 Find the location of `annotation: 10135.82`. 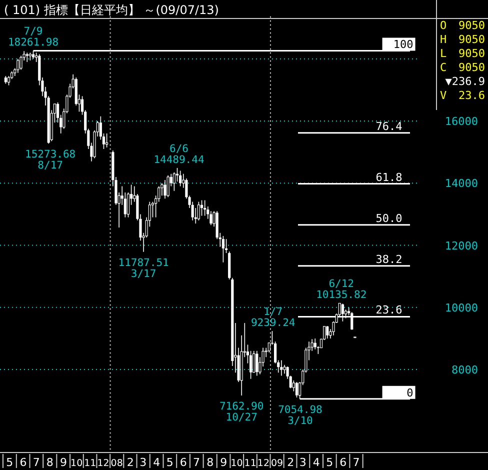

annotation: 10135.82 is located at coordinates (341, 295).